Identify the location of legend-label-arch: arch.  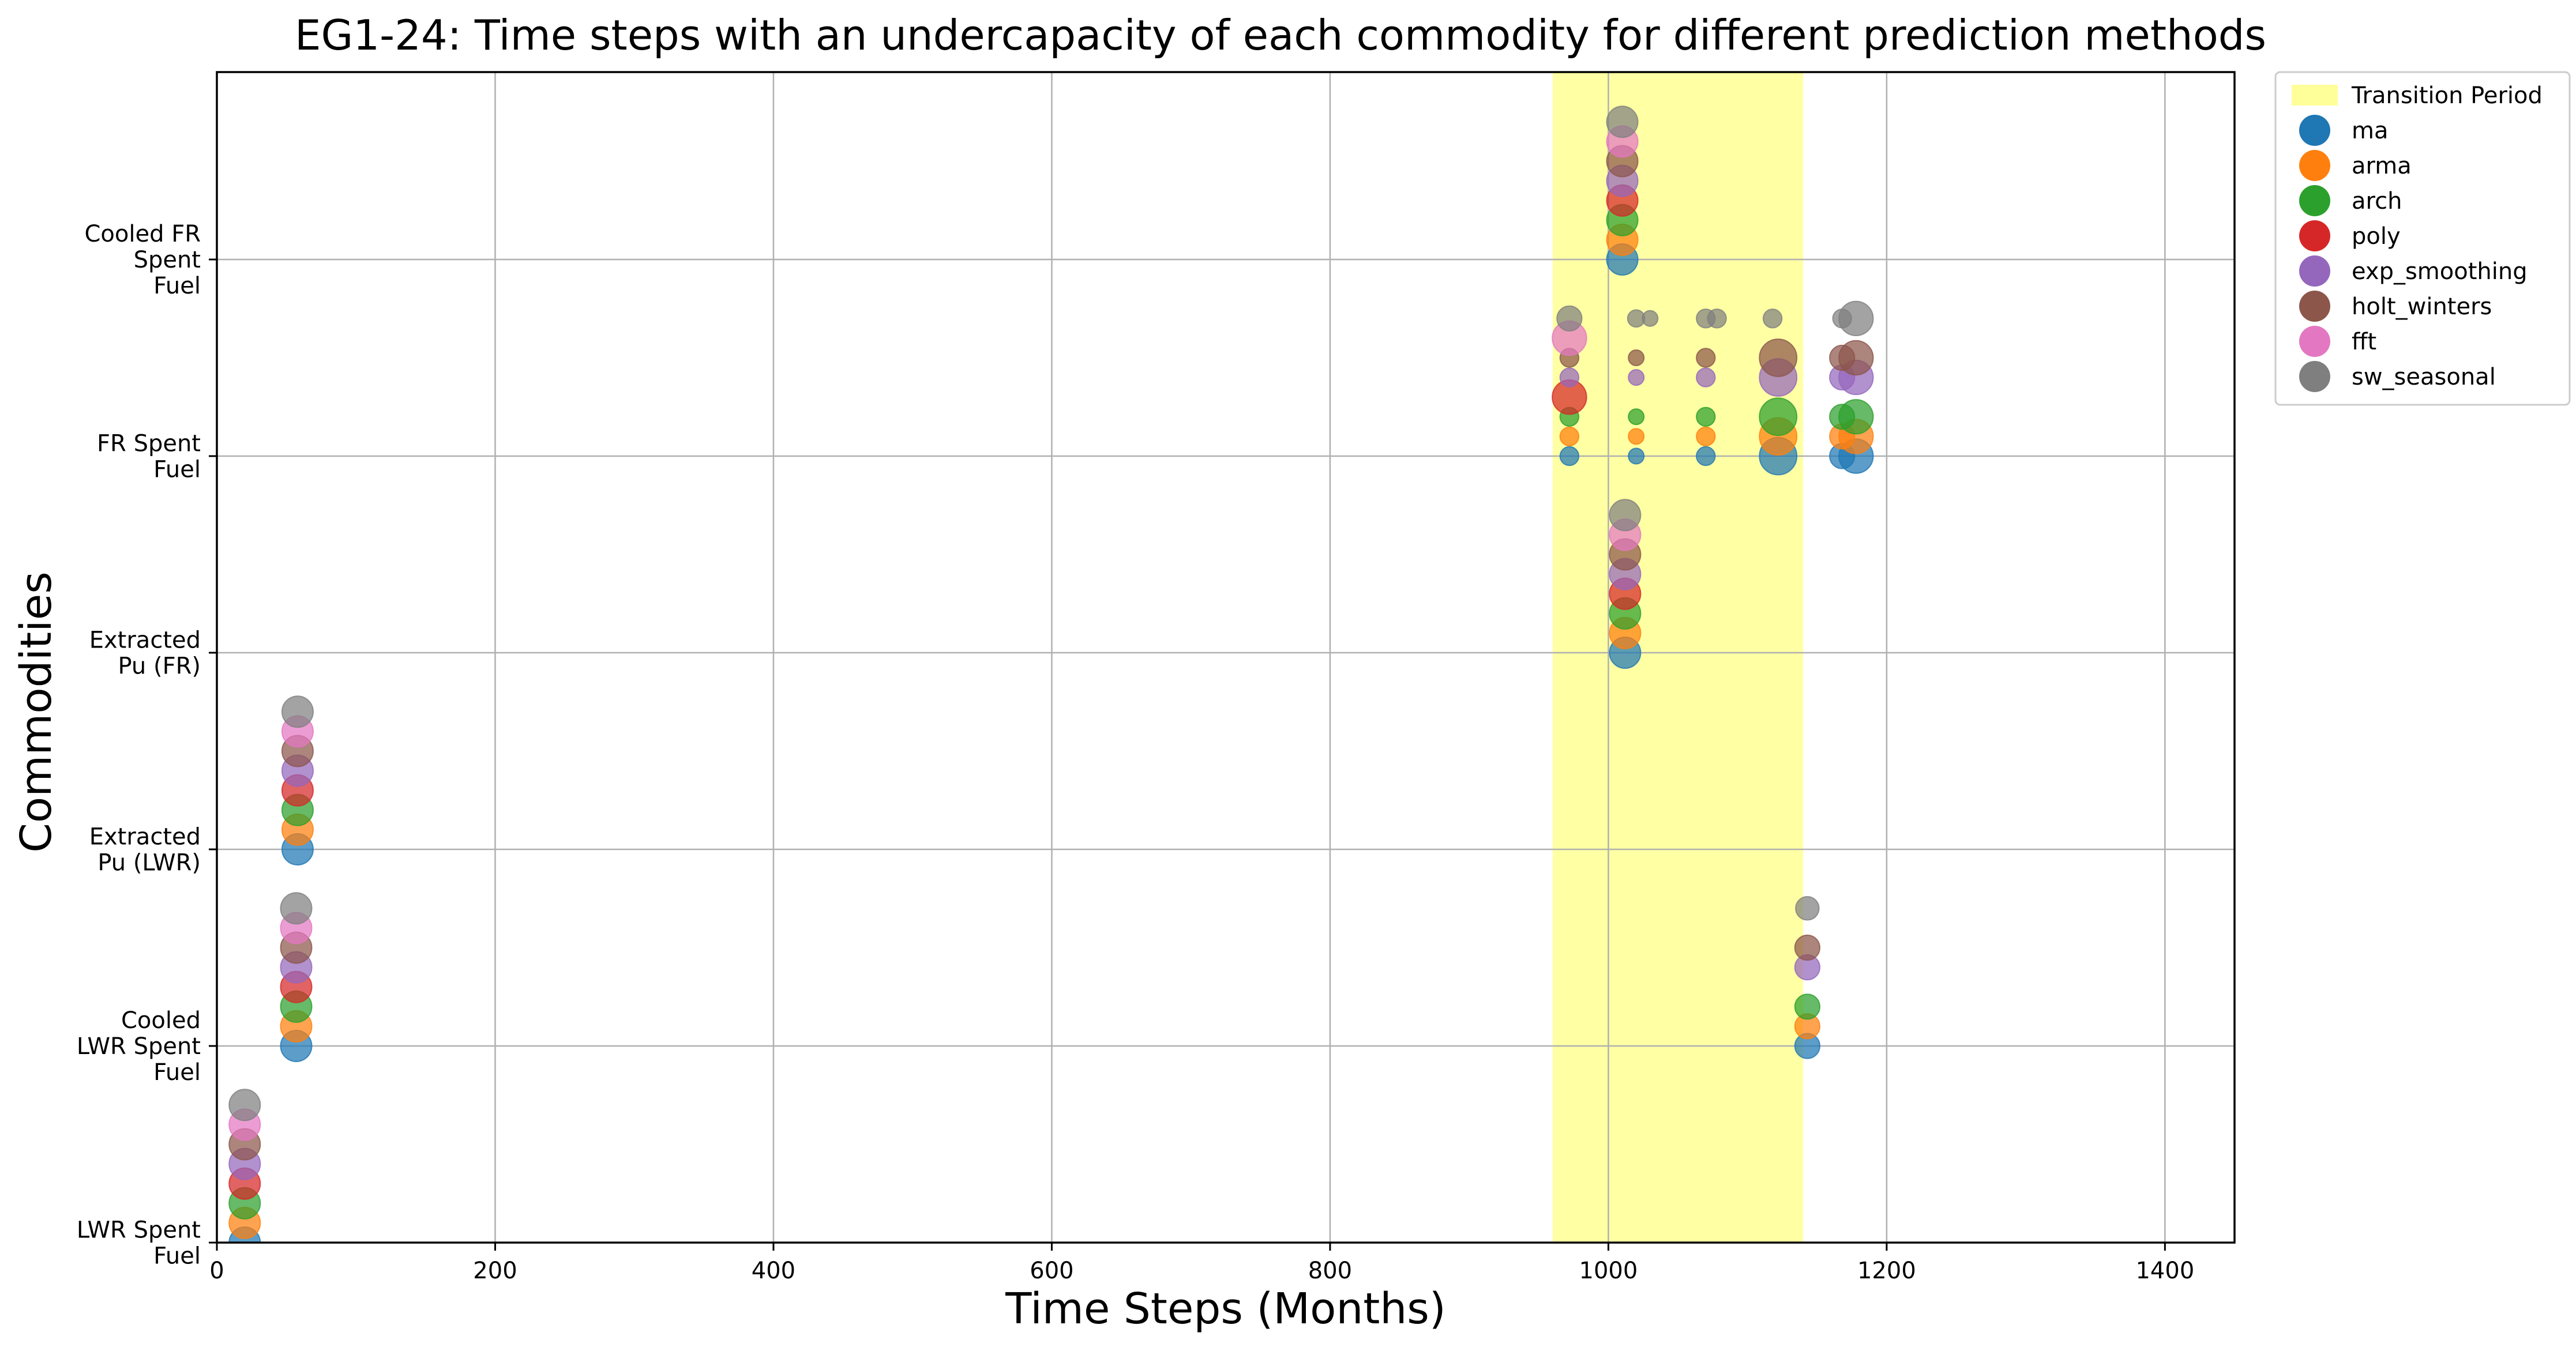
(2377, 201).